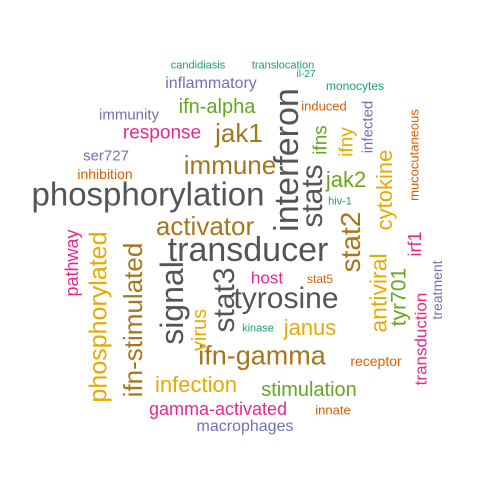 The height and width of the screenshot is (500, 500). Describe the element at coordinates (129, 115) in the screenshot. I see `word-immunity: immunity` at that location.